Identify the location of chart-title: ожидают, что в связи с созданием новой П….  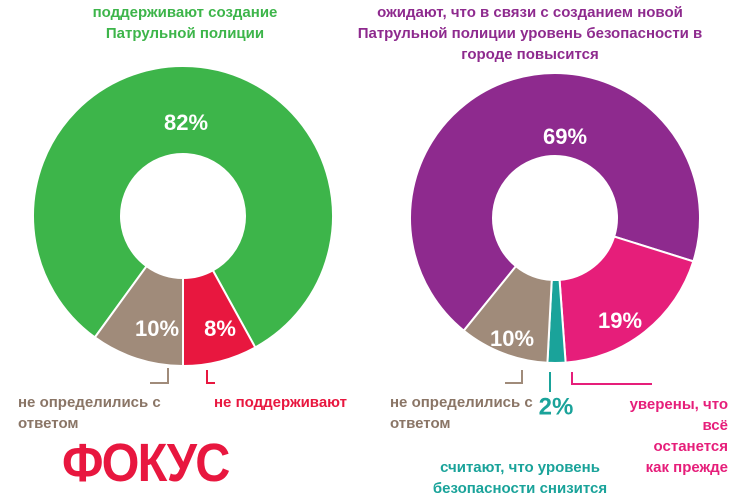
(530, 33).